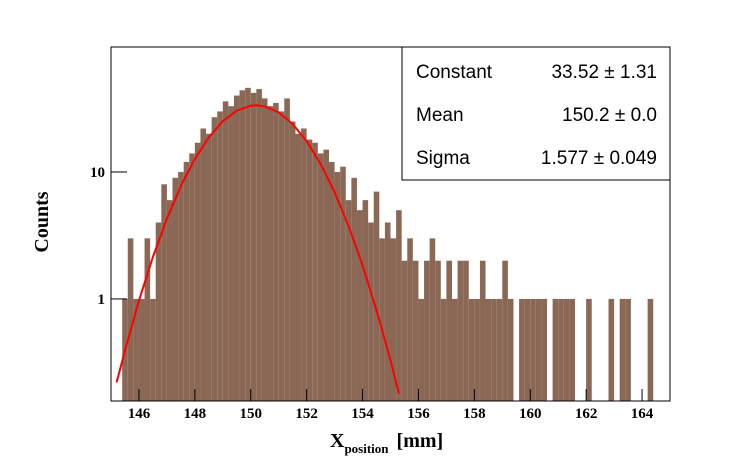 The width and height of the screenshot is (746, 472). What do you see at coordinates (474, 414) in the screenshot?
I see `x-tick-label: 158` at bounding box center [474, 414].